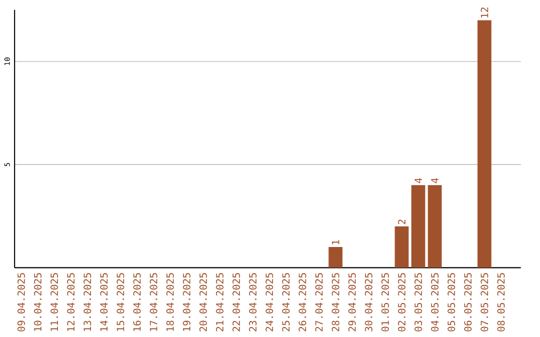 The image size is (540, 337). I want to click on x-tick-label: 08.05.2025, so click(501, 302).